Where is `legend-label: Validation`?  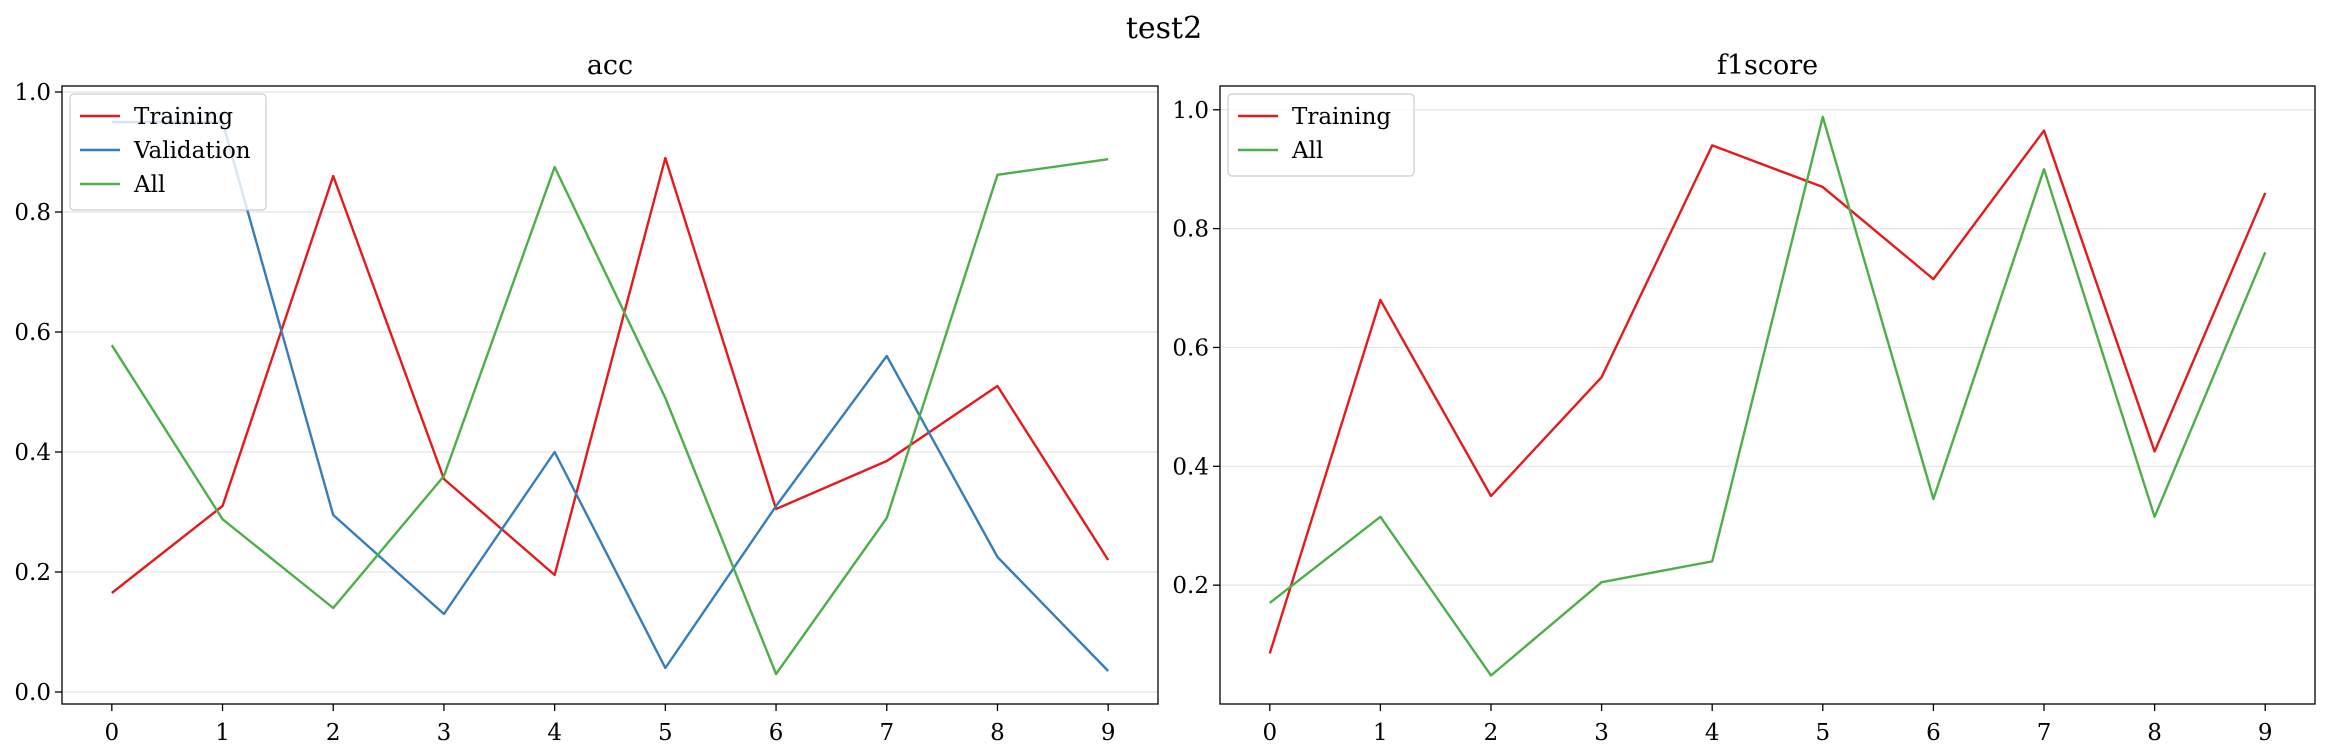 legend-label: Validation is located at coordinates (192, 151).